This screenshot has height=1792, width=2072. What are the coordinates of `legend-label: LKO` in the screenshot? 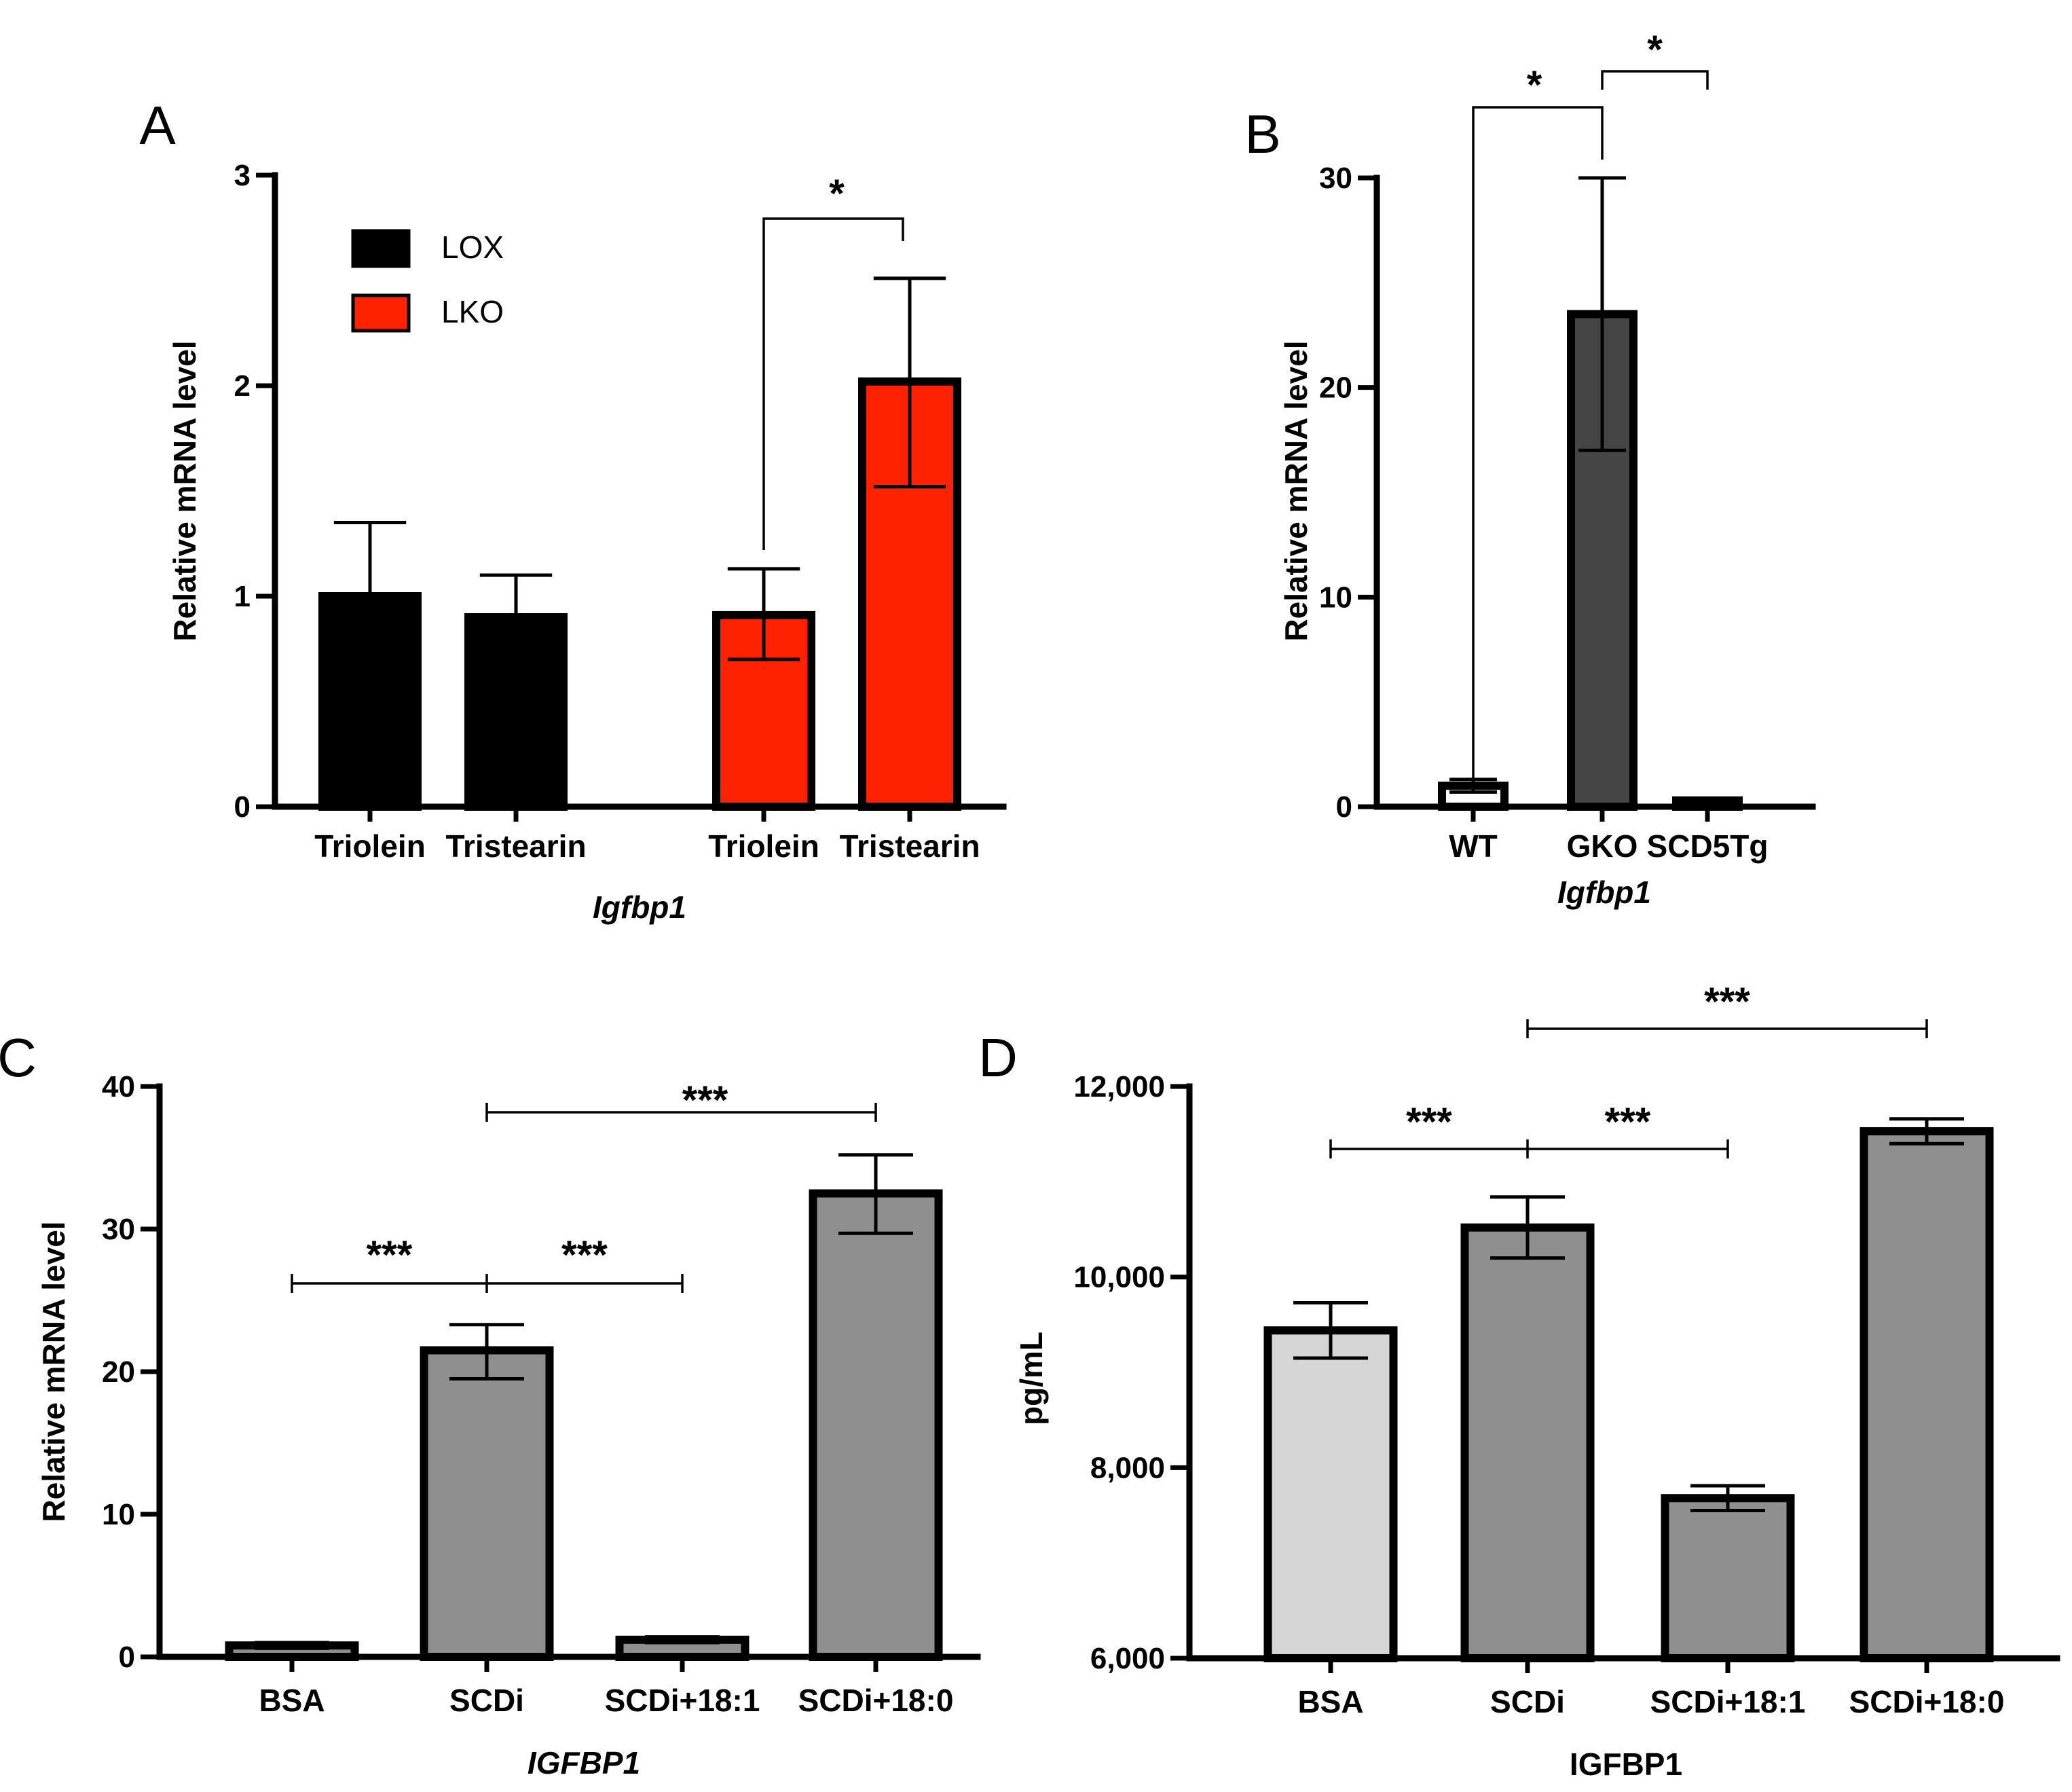 It's located at (473, 311).